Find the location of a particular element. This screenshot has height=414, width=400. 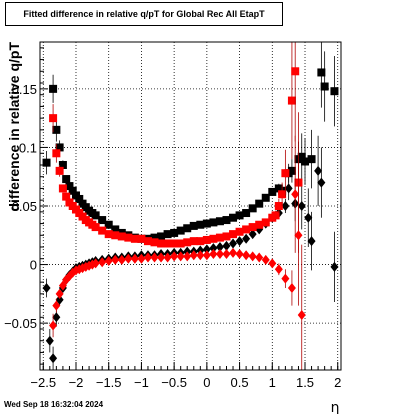

y-tick-label: 0.15 is located at coordinates (24, 89).